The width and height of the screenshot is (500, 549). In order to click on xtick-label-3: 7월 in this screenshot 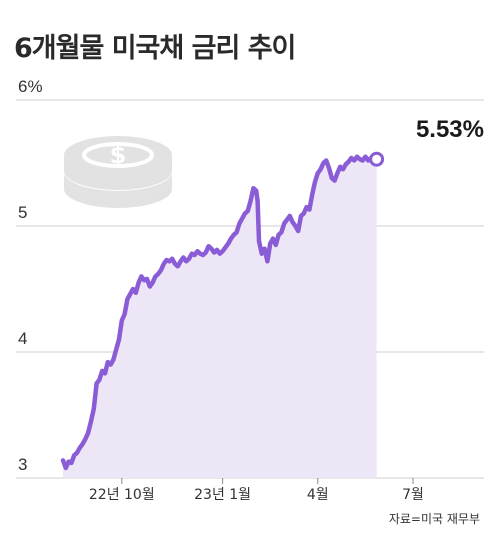, I will do `click(413, 495)`.